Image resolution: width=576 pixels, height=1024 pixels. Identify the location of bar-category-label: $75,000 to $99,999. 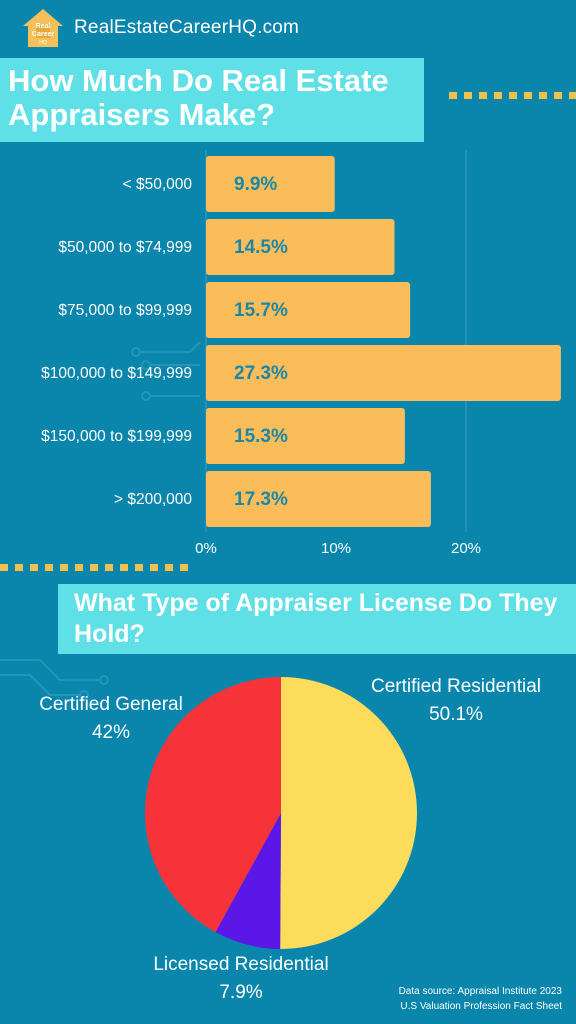
(125, 310).